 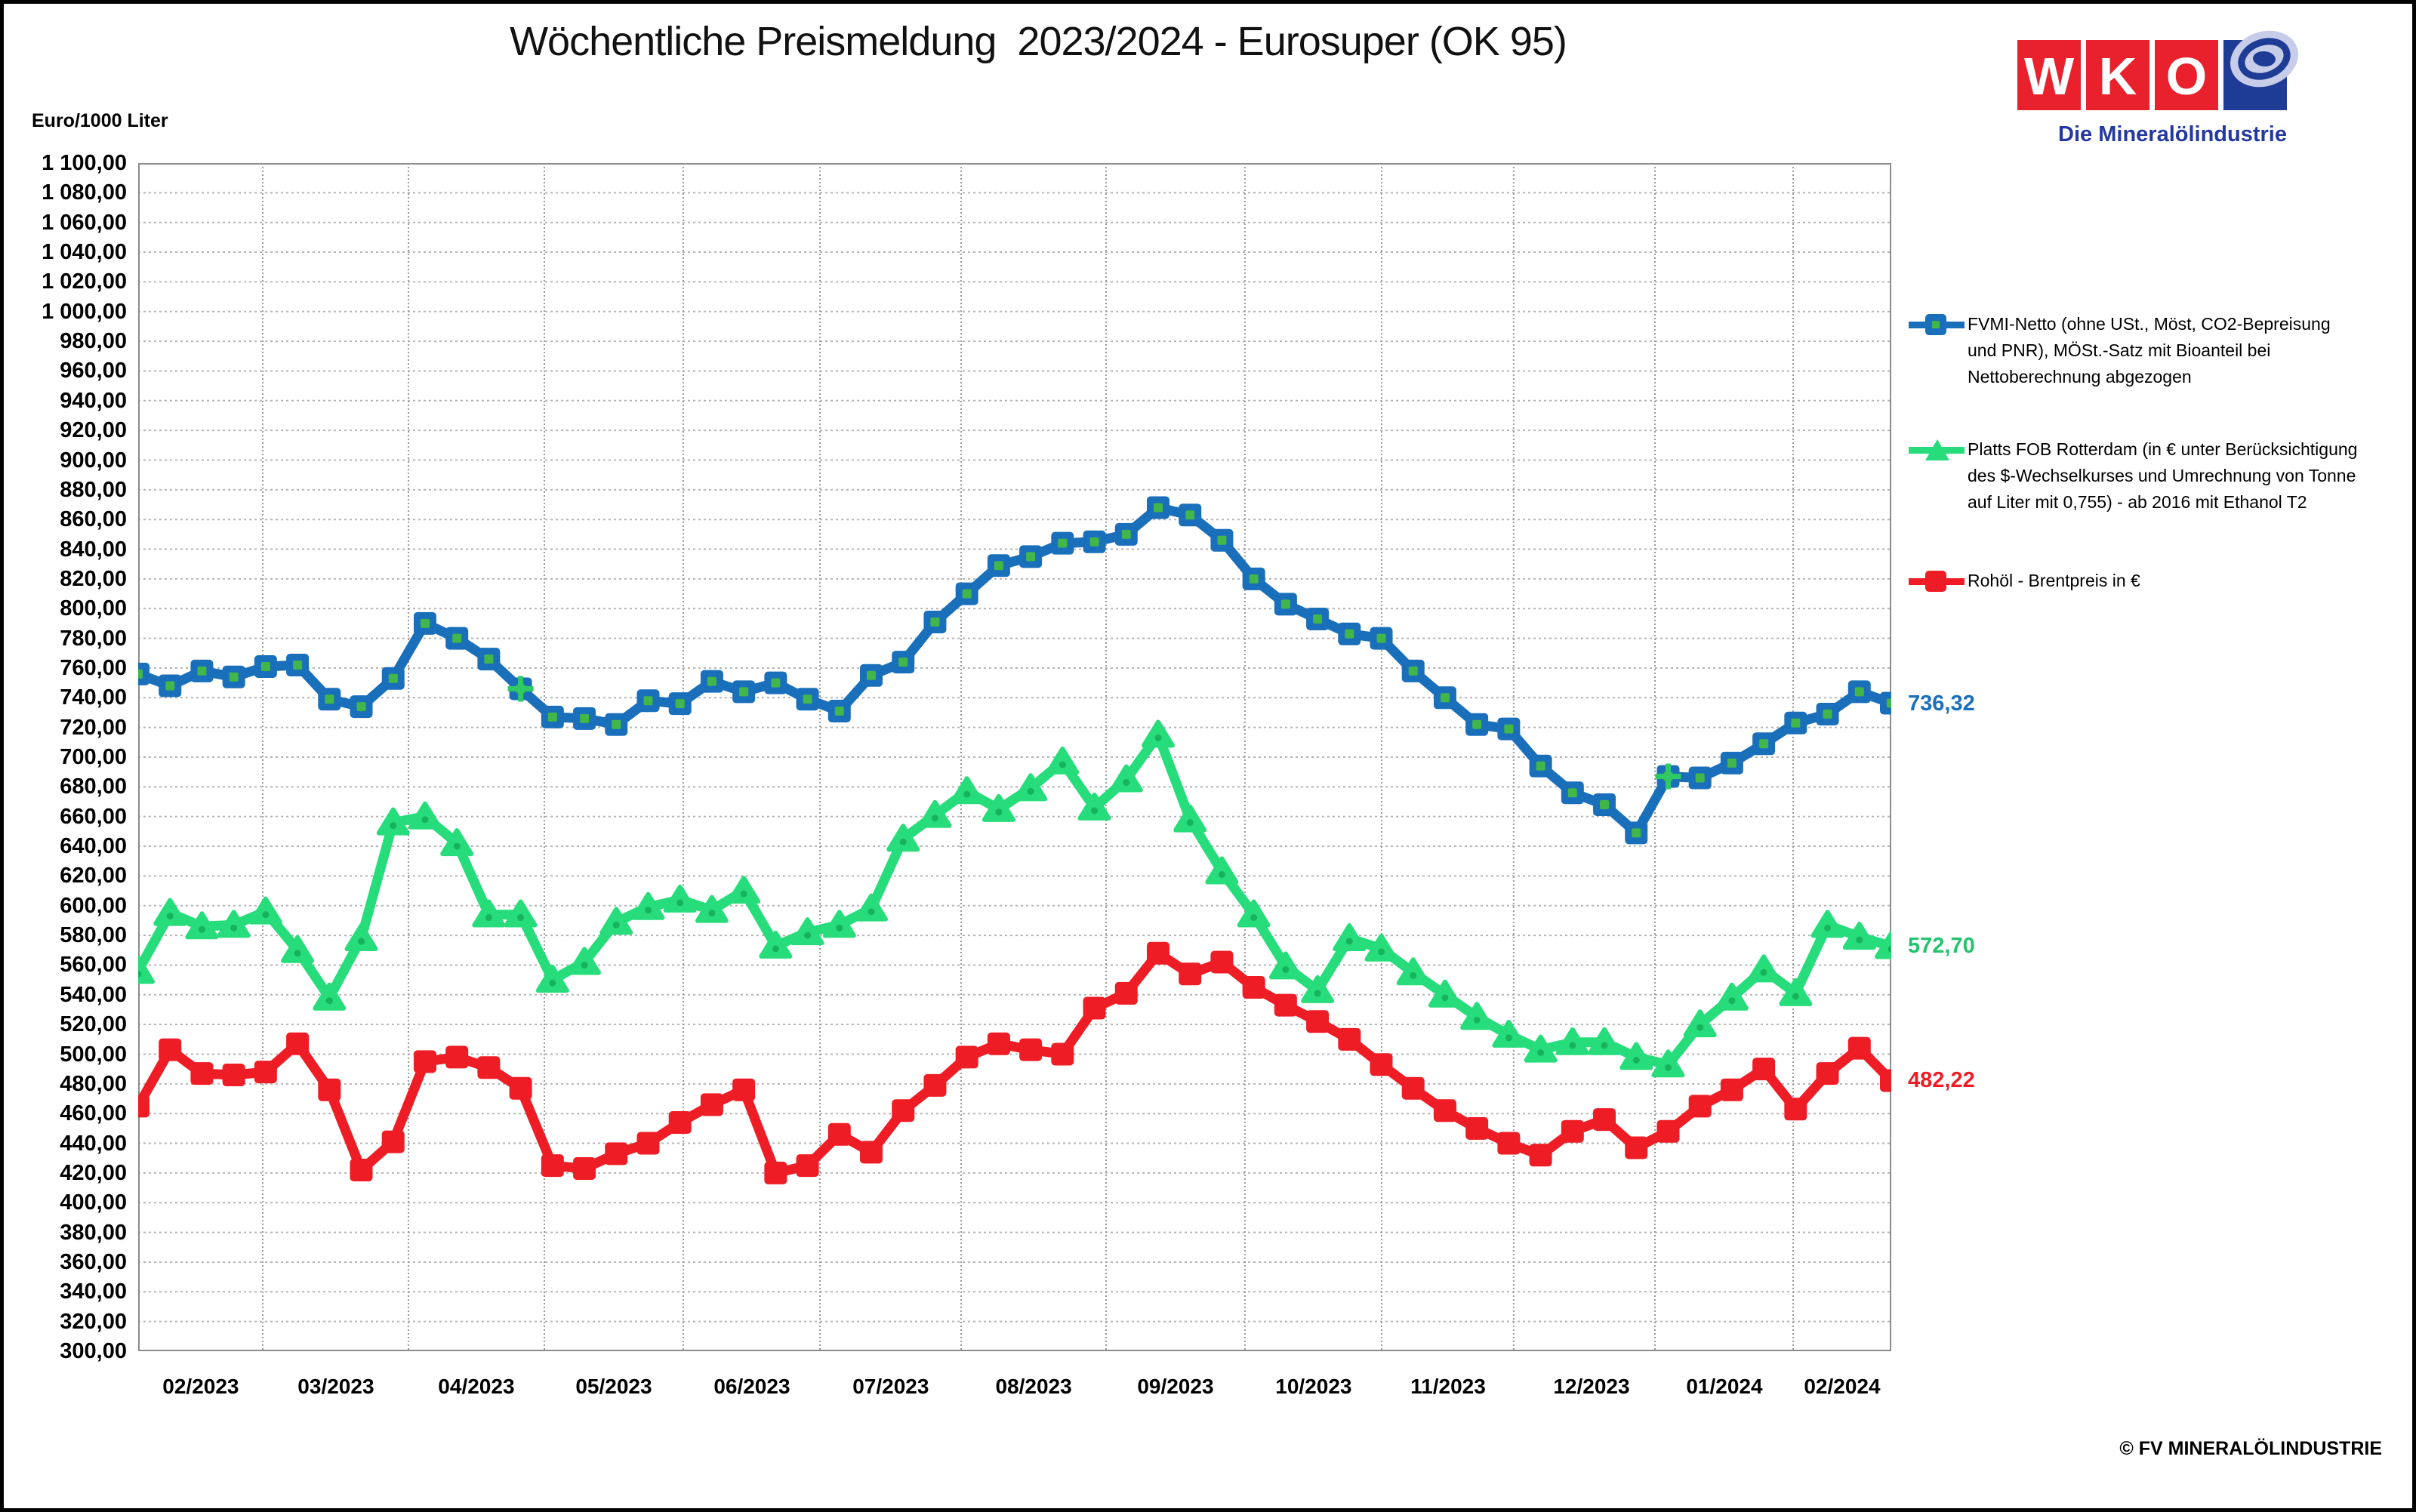 What do you see at coordinates (1314, 1386) in the screenshot?
I see `x-tick-10/2023: 10/2023` at bounding box center [1314, 1386].